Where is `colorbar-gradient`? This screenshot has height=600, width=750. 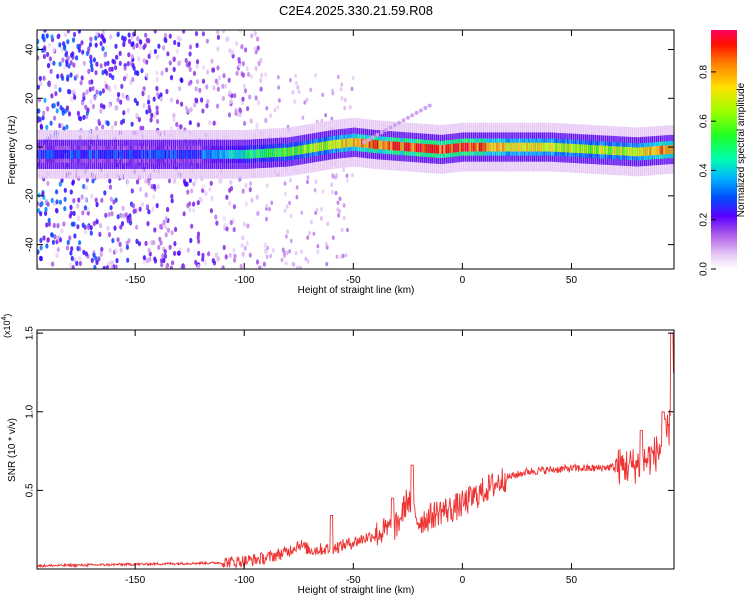 colorbar-gradient is located at coordinates (724, 149).